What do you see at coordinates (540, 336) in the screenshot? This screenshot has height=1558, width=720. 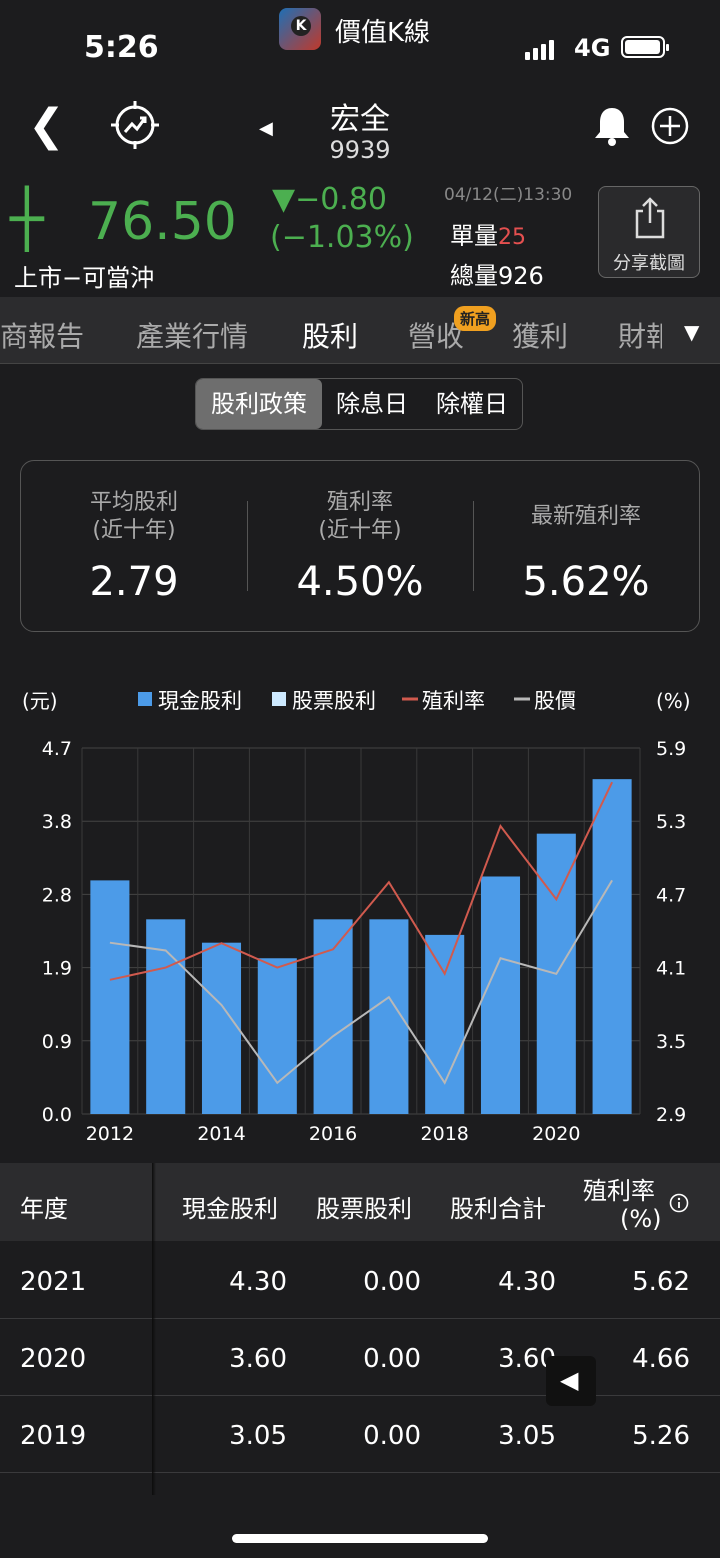 I see `tab-profit: 獲利` at bounding box center [540, 336].